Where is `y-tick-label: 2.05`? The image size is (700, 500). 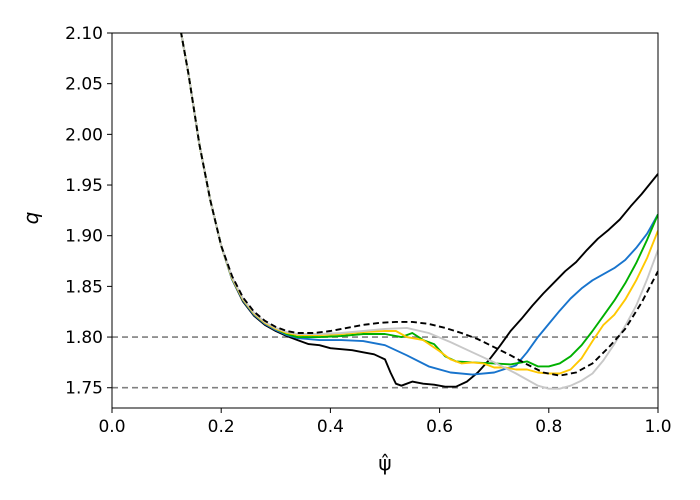 y-tick-label: 2.05 is located at coordinates (84, 85).